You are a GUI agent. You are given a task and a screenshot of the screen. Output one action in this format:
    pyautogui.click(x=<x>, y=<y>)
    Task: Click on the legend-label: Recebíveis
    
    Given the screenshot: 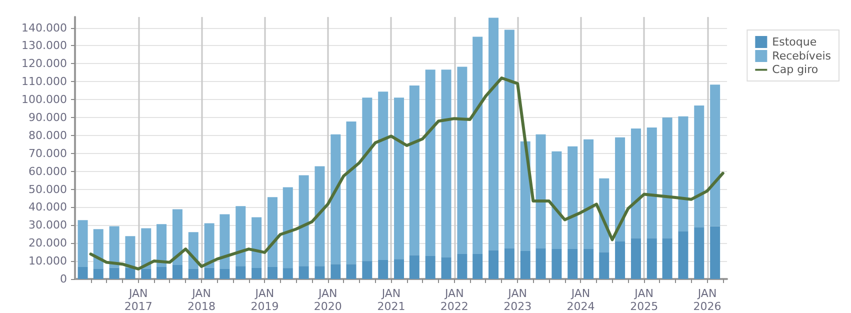 What is the action you would take?
    pyautogui.click(x=802, y=56)
    